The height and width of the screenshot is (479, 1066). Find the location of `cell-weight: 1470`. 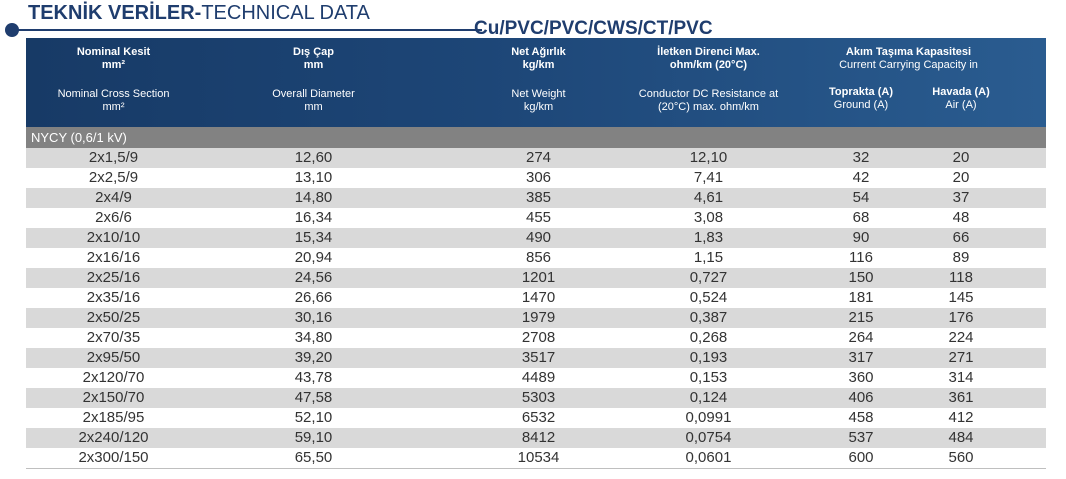

cell-weight: 1470 is located at coordinates (538, 297).